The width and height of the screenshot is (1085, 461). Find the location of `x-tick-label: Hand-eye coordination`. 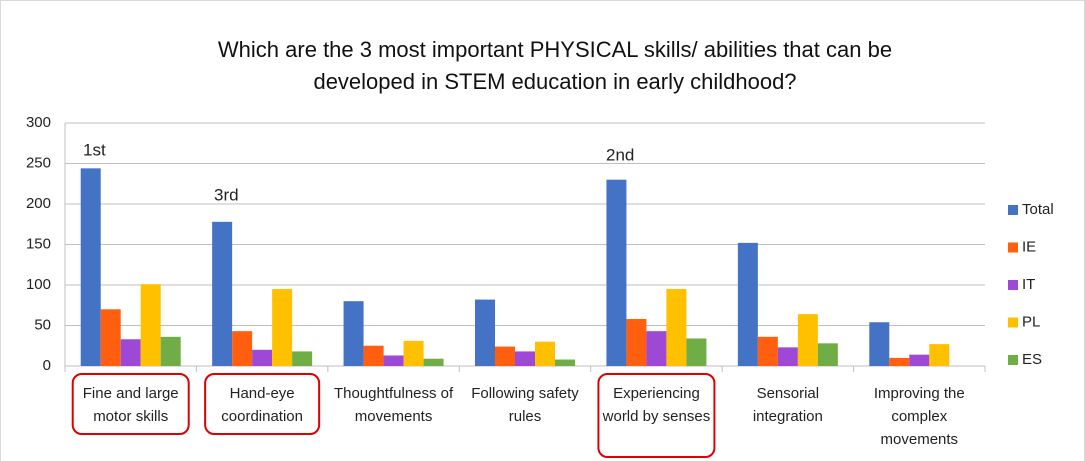

x-tick-label: Hand-eye coordination is located at coordinates (262, 405).